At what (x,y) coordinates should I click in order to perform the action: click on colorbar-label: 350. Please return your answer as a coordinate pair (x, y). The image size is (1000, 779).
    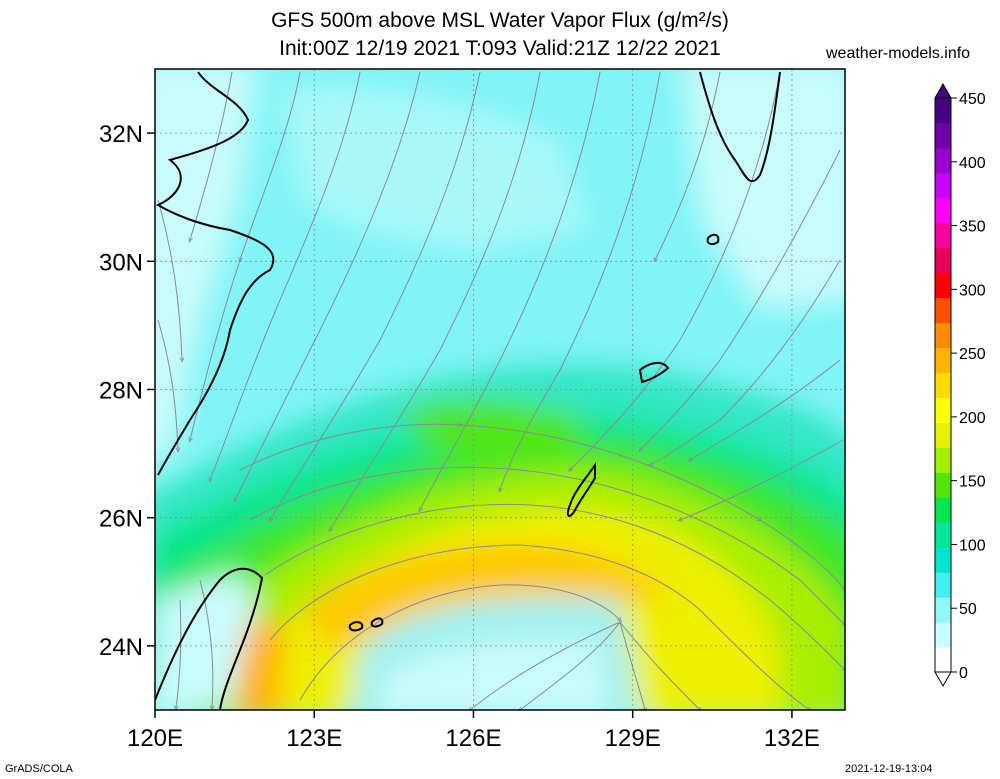
    Looking at the image, I should click on (972, 227).